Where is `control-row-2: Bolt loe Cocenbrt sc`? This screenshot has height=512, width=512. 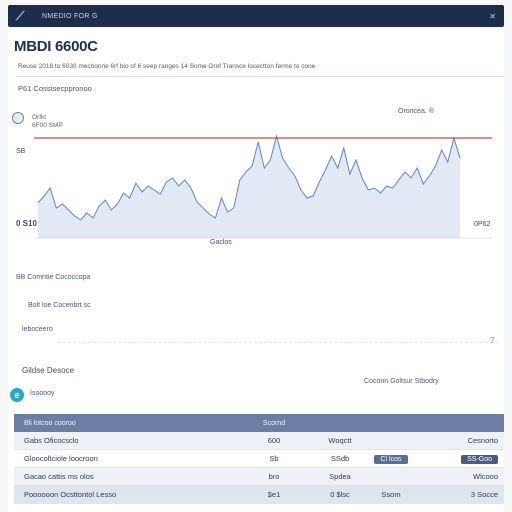 control-row-2: Bolt loe Cocenbrt sc is located at coordinates (59, 305).